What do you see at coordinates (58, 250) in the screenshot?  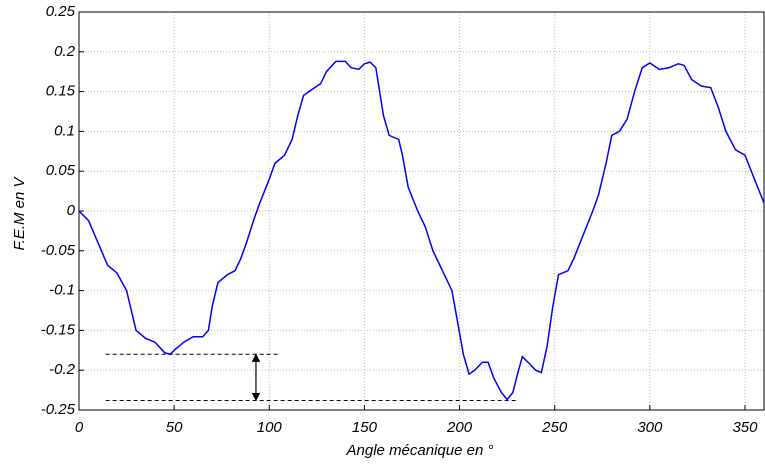 I see `y-tick-label: -0.05` at bounding box center [58, 250].